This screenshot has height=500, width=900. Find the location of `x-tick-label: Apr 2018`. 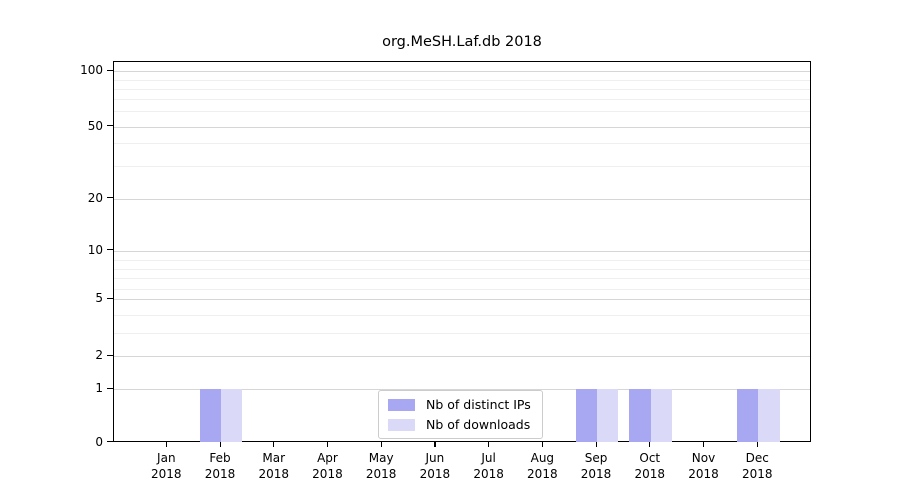

x-tick-label: Apr 2018 is located at coordinates (327, 466).